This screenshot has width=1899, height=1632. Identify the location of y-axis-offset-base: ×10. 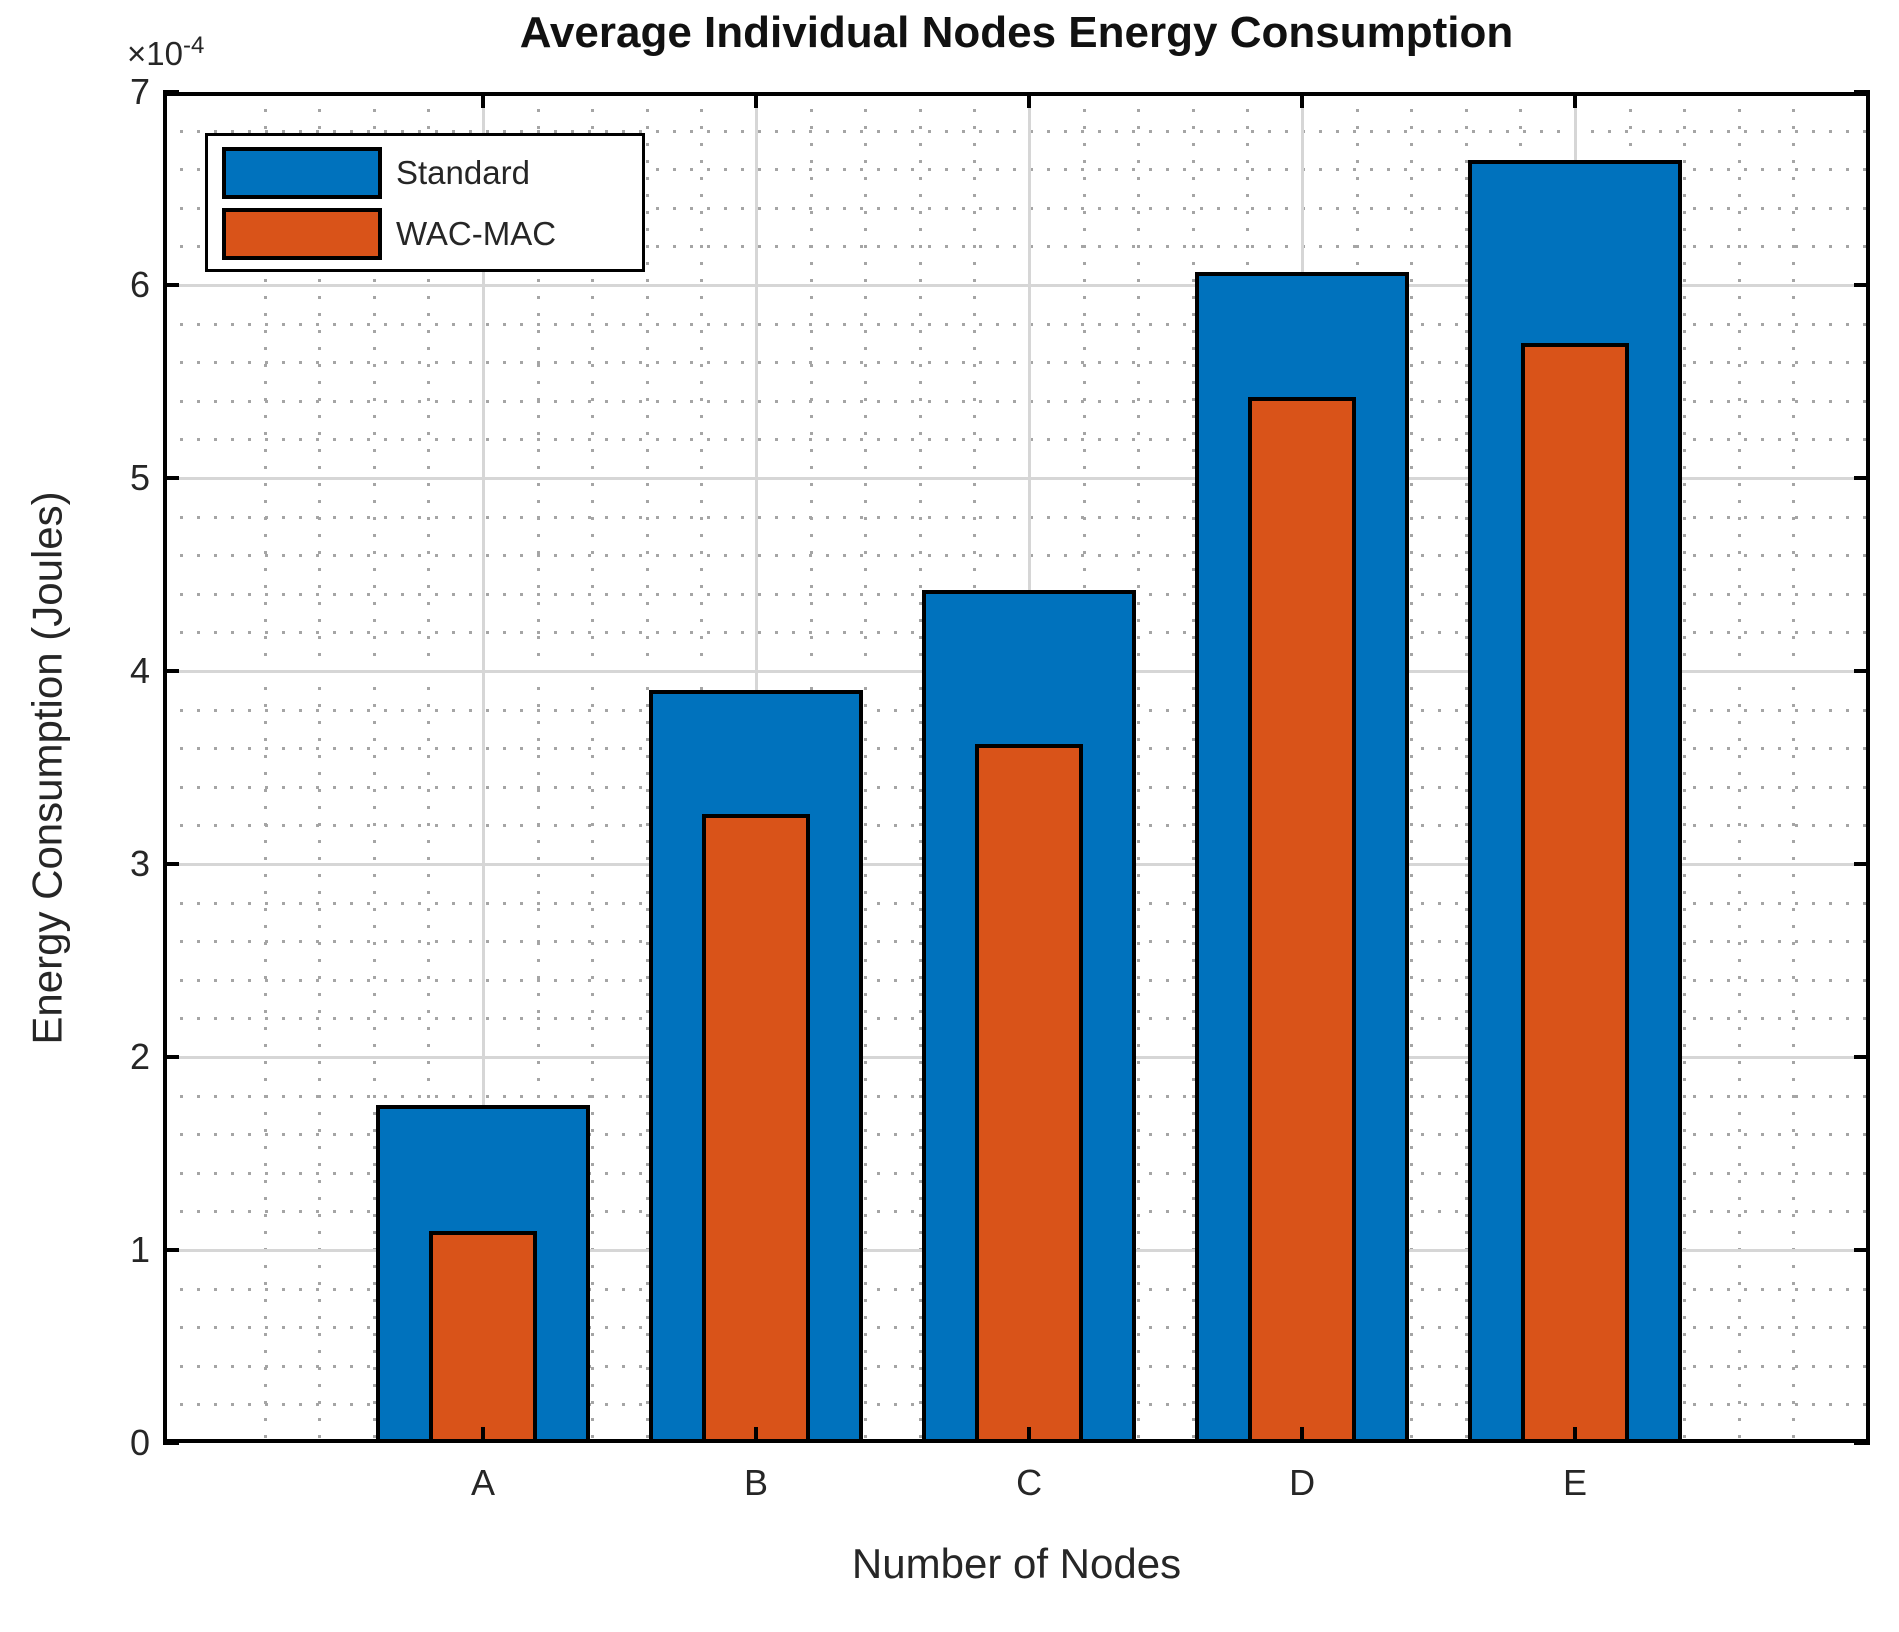
(155, 53).